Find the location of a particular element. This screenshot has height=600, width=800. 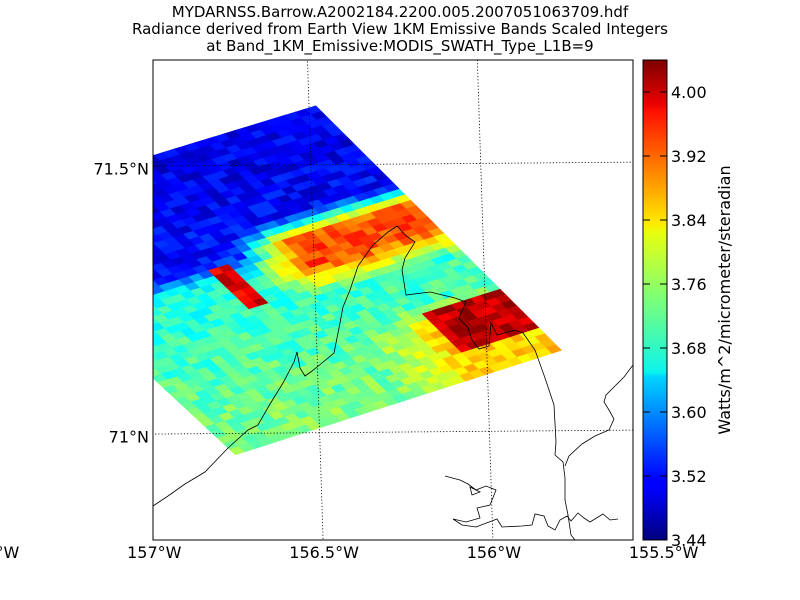

colorbar-tick-label: 3.92 is located at coordinates (689, 156).